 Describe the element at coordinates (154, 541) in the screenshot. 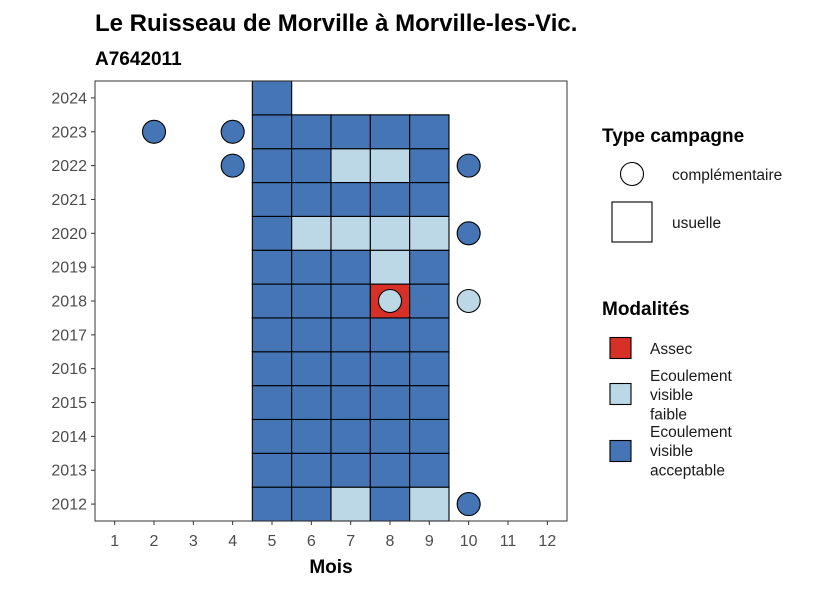

I see `x-tick-label-2: 2` at that location.